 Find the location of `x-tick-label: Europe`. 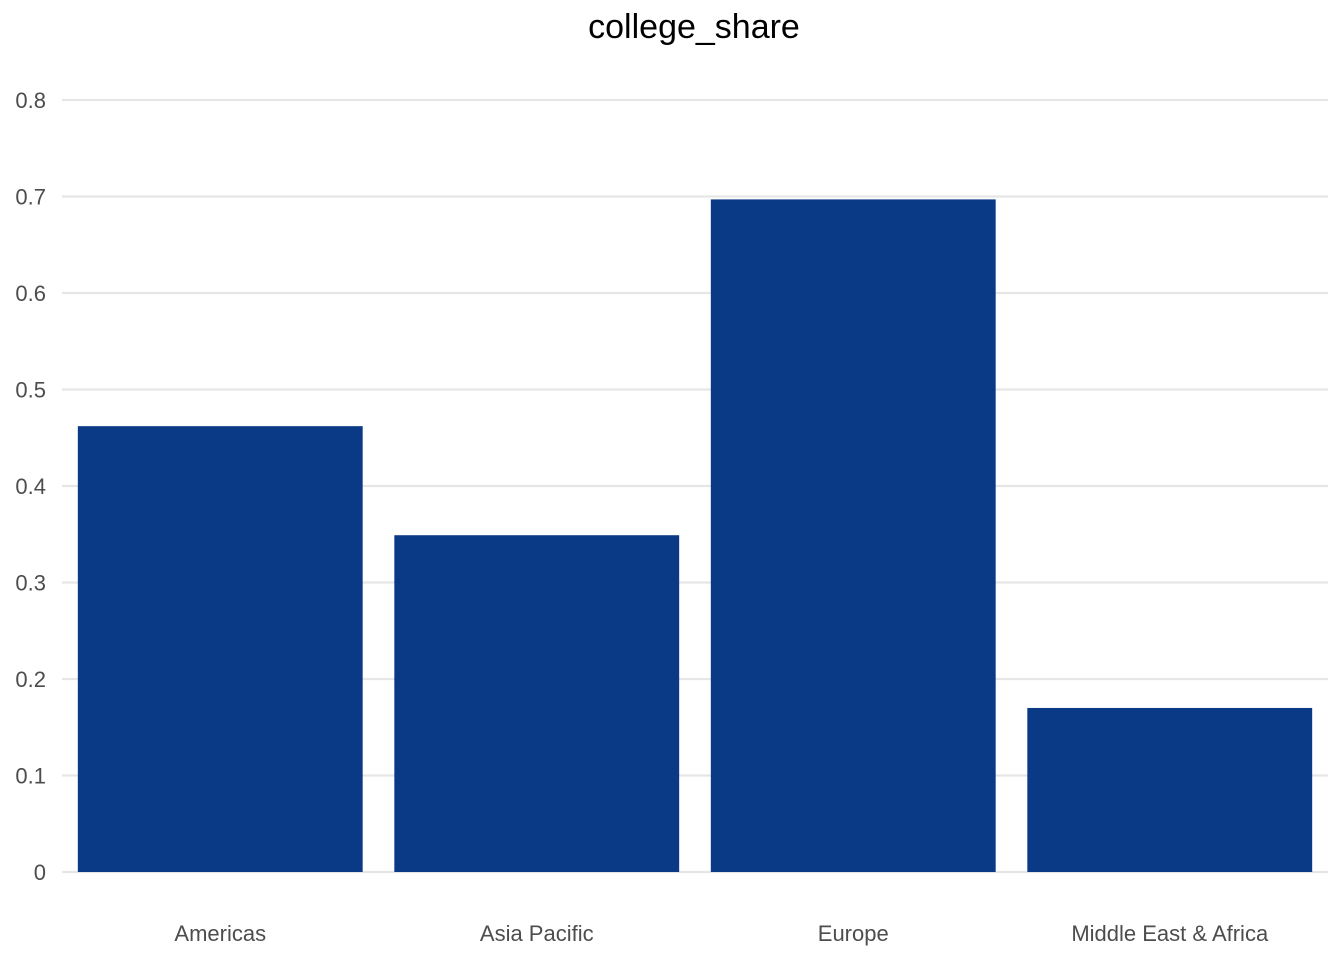

x-tick-label: Europe is located at coordinates (853, 933).